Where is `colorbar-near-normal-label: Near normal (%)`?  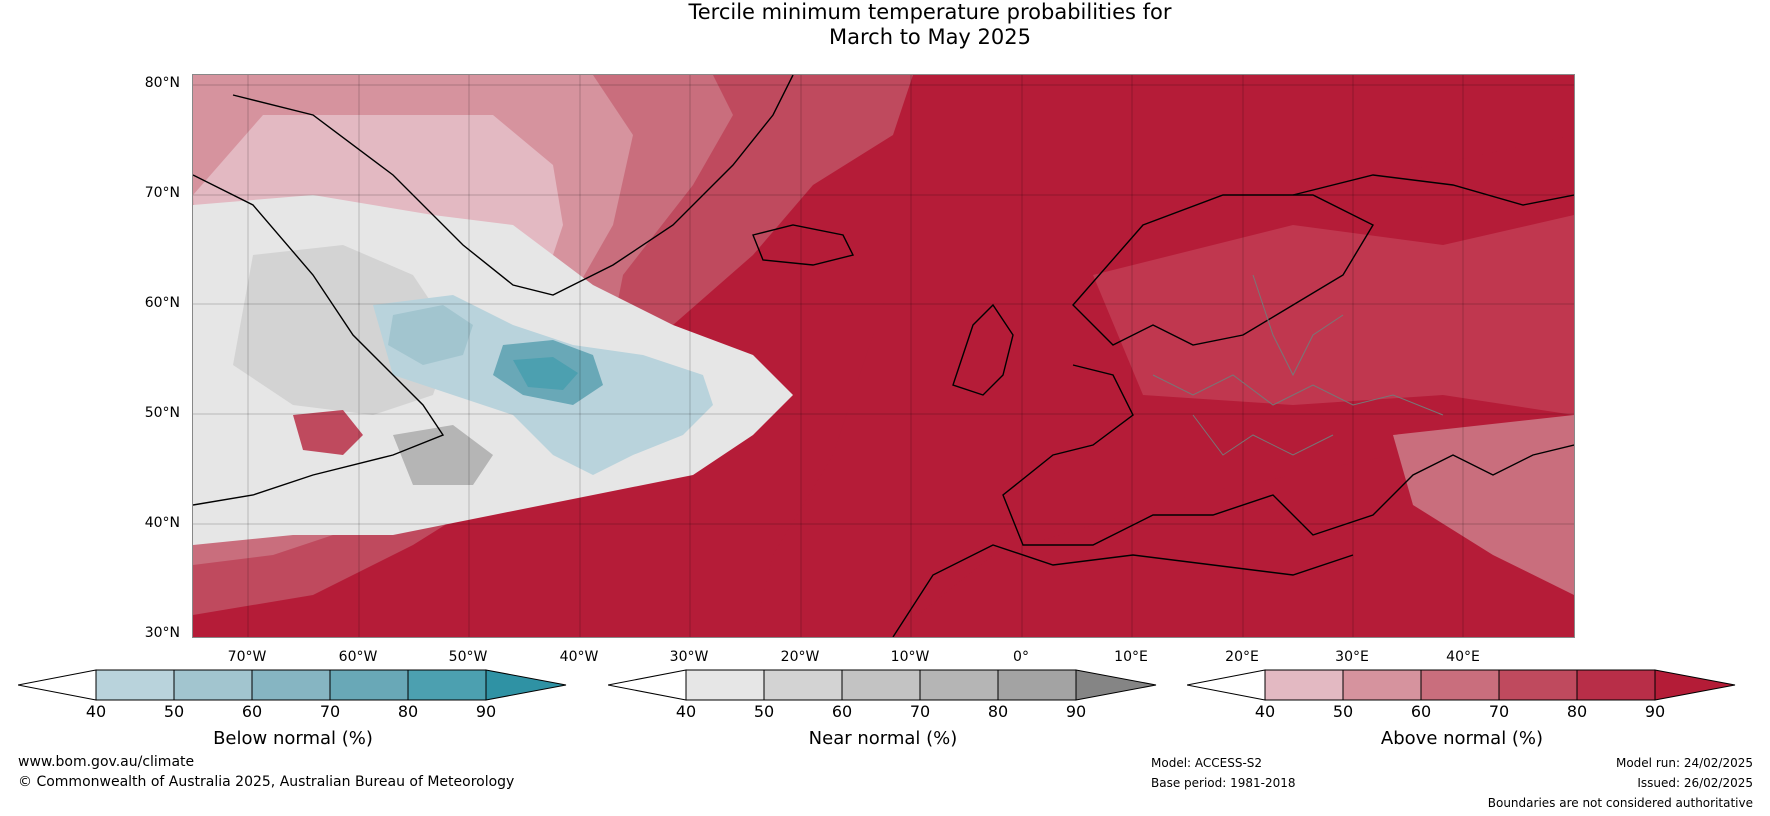
colorbar-near-normal-label: Near normal (%) is located at coordinates (883, 738).